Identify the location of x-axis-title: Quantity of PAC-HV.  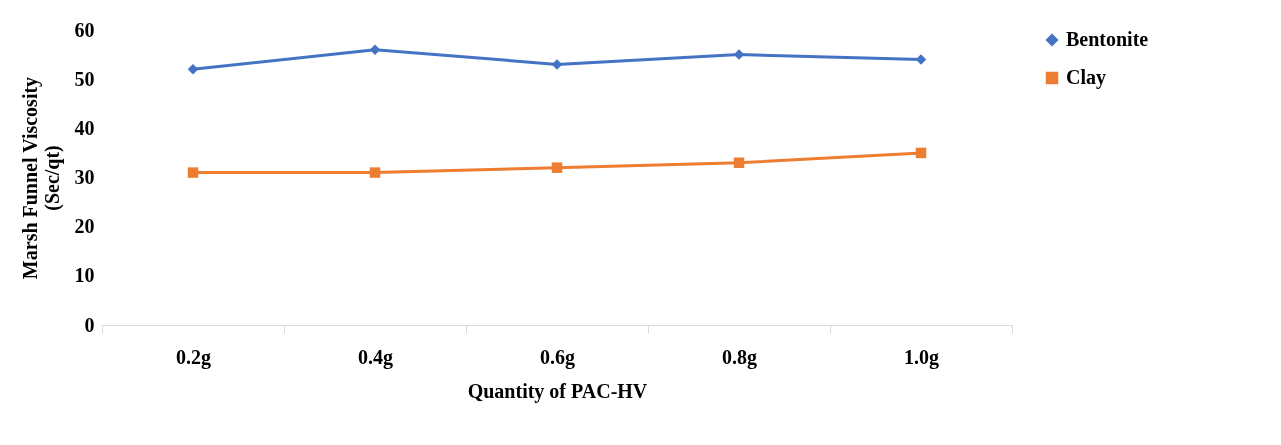
(557, 391).